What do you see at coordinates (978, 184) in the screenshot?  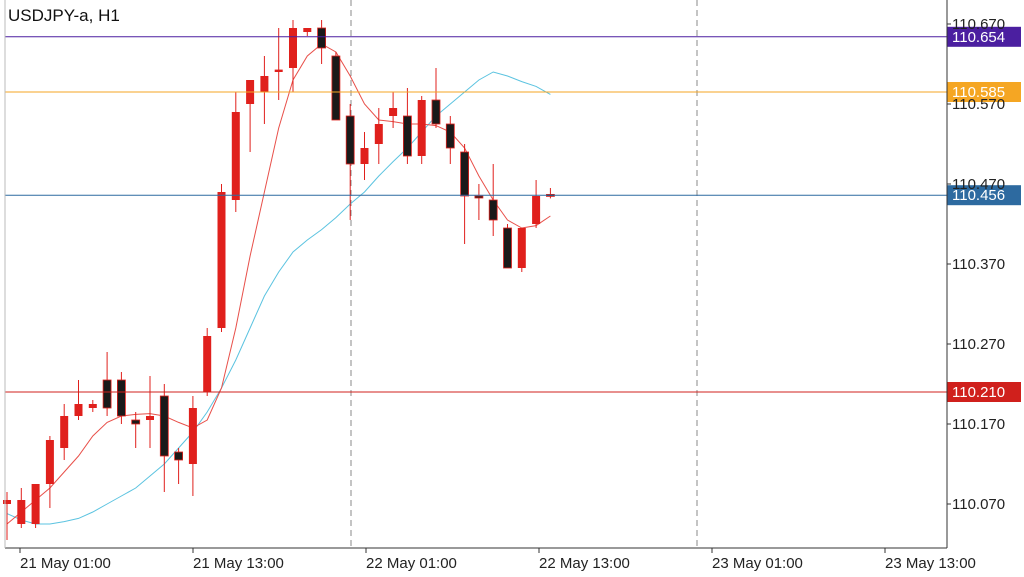 I see `y-tick-label: 110.470` at bounding box center [978, 184].